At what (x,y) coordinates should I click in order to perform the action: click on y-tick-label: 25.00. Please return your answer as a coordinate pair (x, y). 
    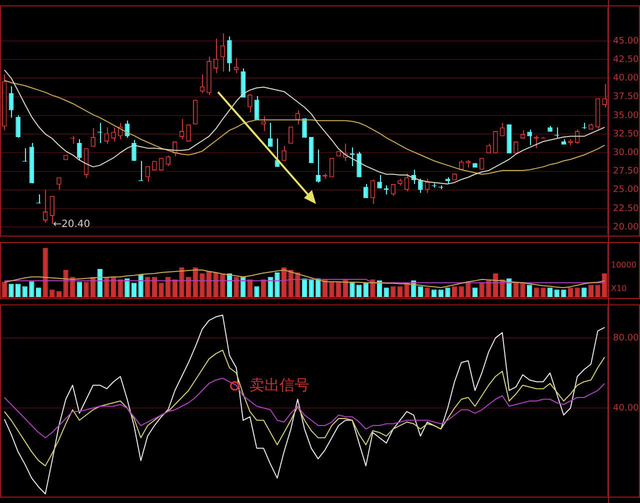
    Looking at the image, I should click on (626, 190).